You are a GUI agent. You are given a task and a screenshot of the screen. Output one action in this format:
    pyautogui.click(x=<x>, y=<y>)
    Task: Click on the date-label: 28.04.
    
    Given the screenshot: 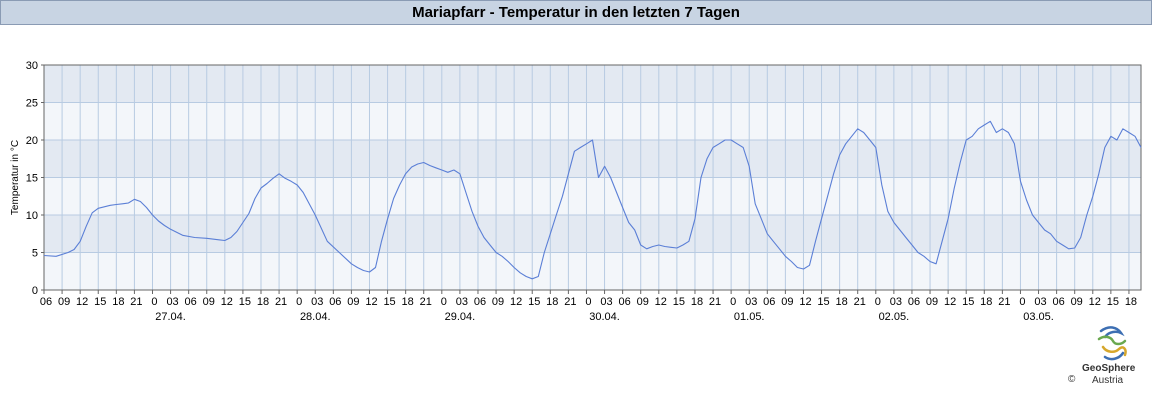 What is the action you would take?
    pyautogui.click(x=315, y=317)
    